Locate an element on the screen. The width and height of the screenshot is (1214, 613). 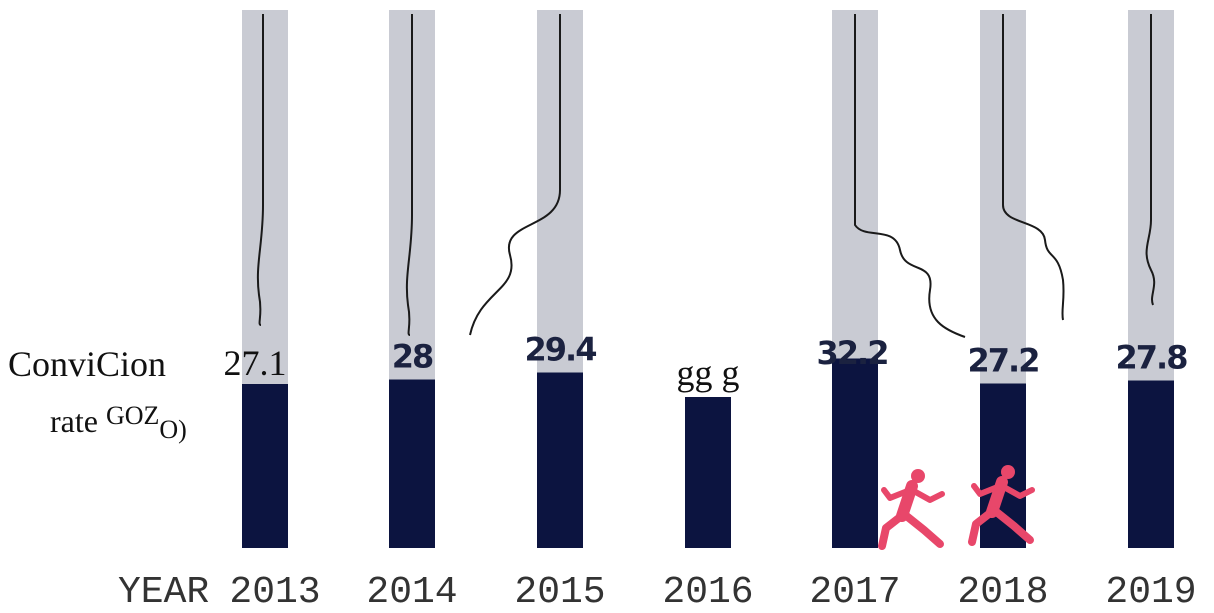
bar-2013 is located at coordinates (265, 466).